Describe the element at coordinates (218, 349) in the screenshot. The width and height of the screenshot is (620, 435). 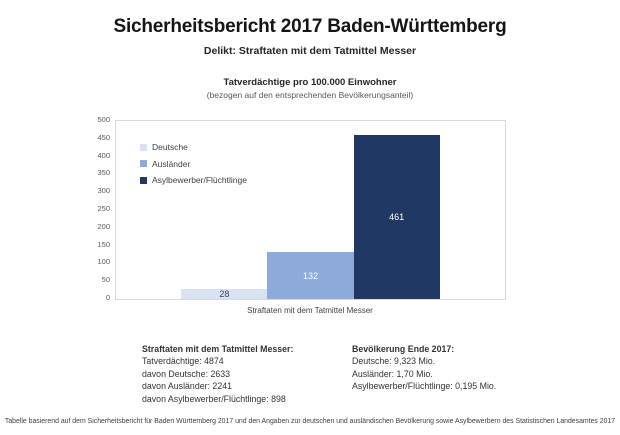
I see `summary-offences-heading: Straftaten mit dem Tatmittel Messer:` at that location.